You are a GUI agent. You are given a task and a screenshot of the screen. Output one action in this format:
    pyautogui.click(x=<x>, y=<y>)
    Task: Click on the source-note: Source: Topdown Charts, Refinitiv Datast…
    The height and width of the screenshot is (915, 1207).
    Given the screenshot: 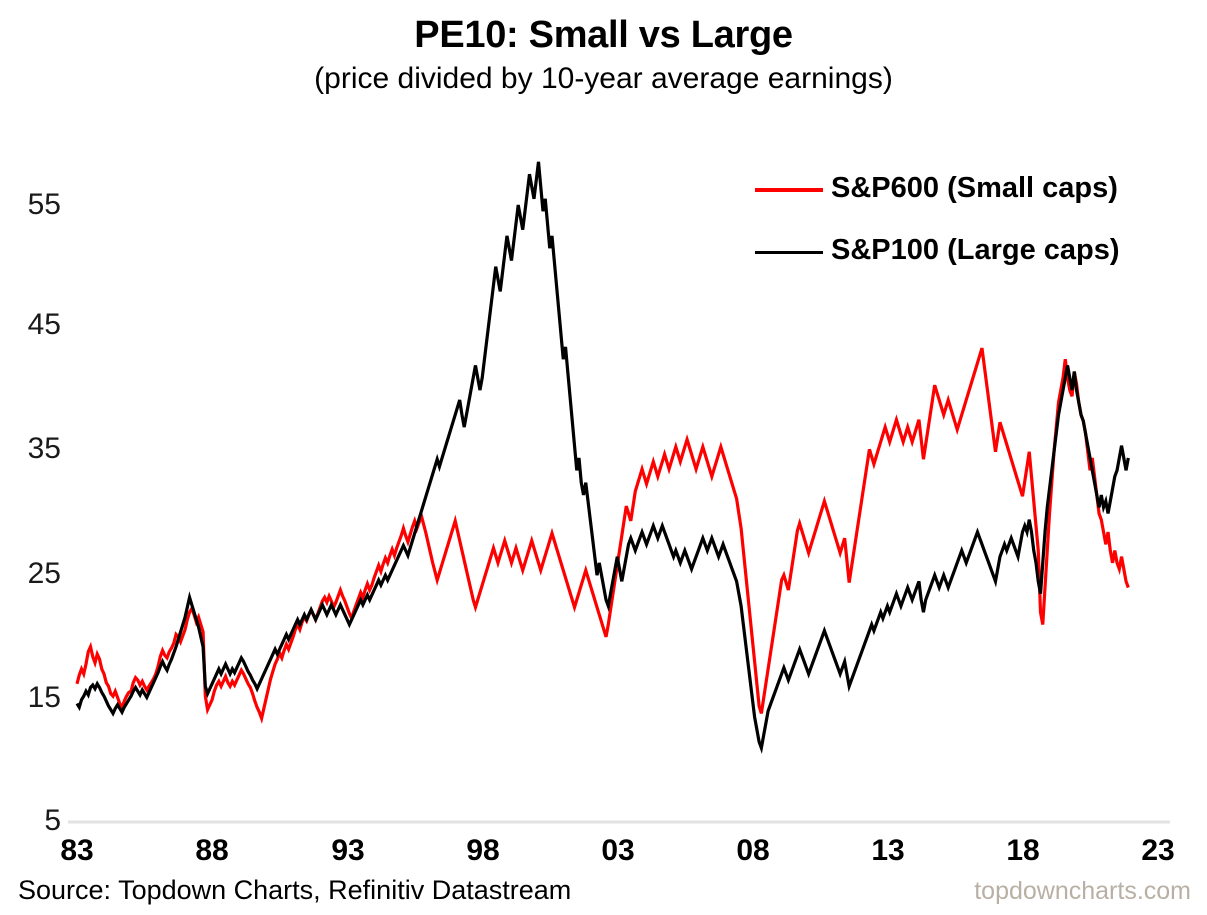 What is the action you would take?
    pyautogui.click(x=295, y=890)
    